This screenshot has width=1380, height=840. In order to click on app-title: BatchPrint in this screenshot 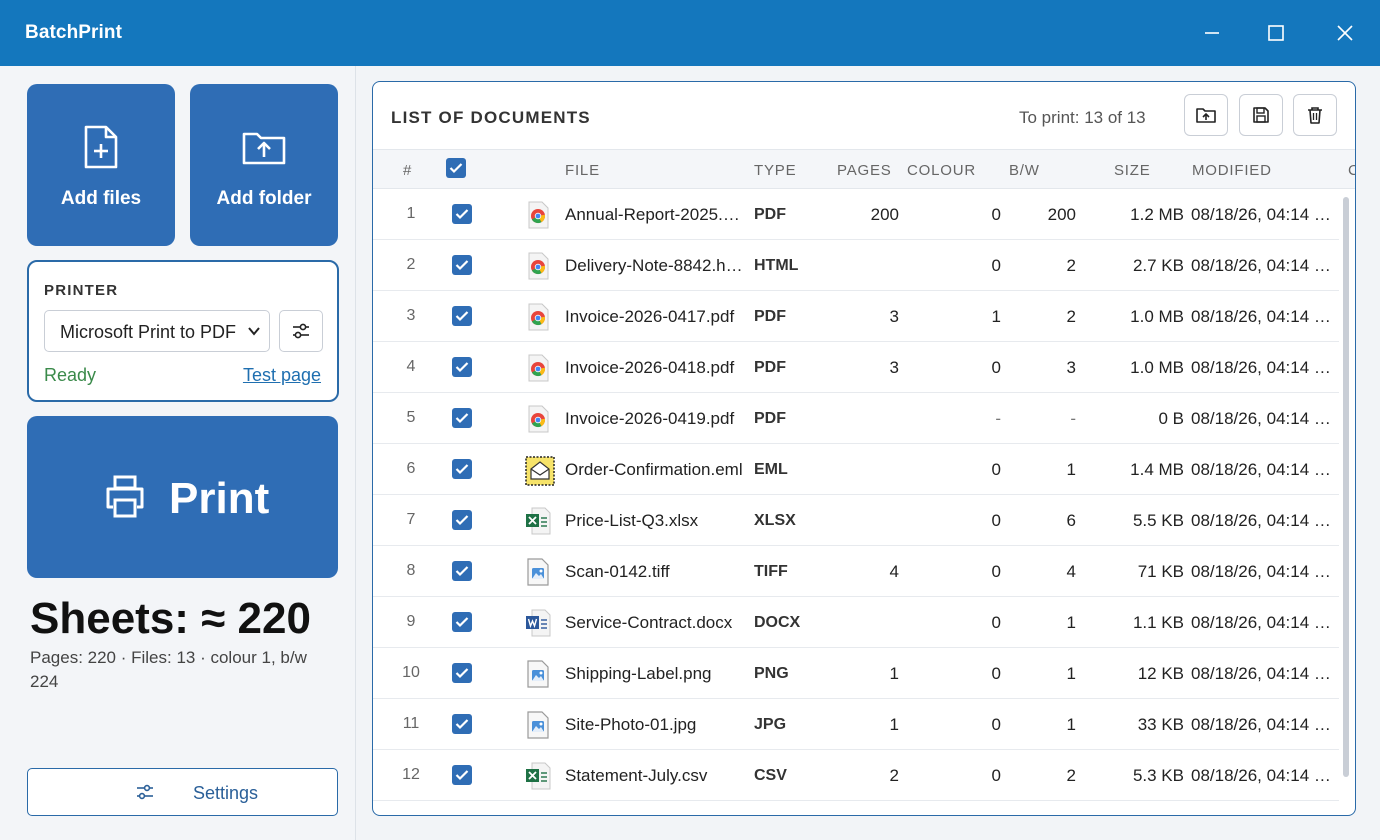, I will do `click(74, 32)`.